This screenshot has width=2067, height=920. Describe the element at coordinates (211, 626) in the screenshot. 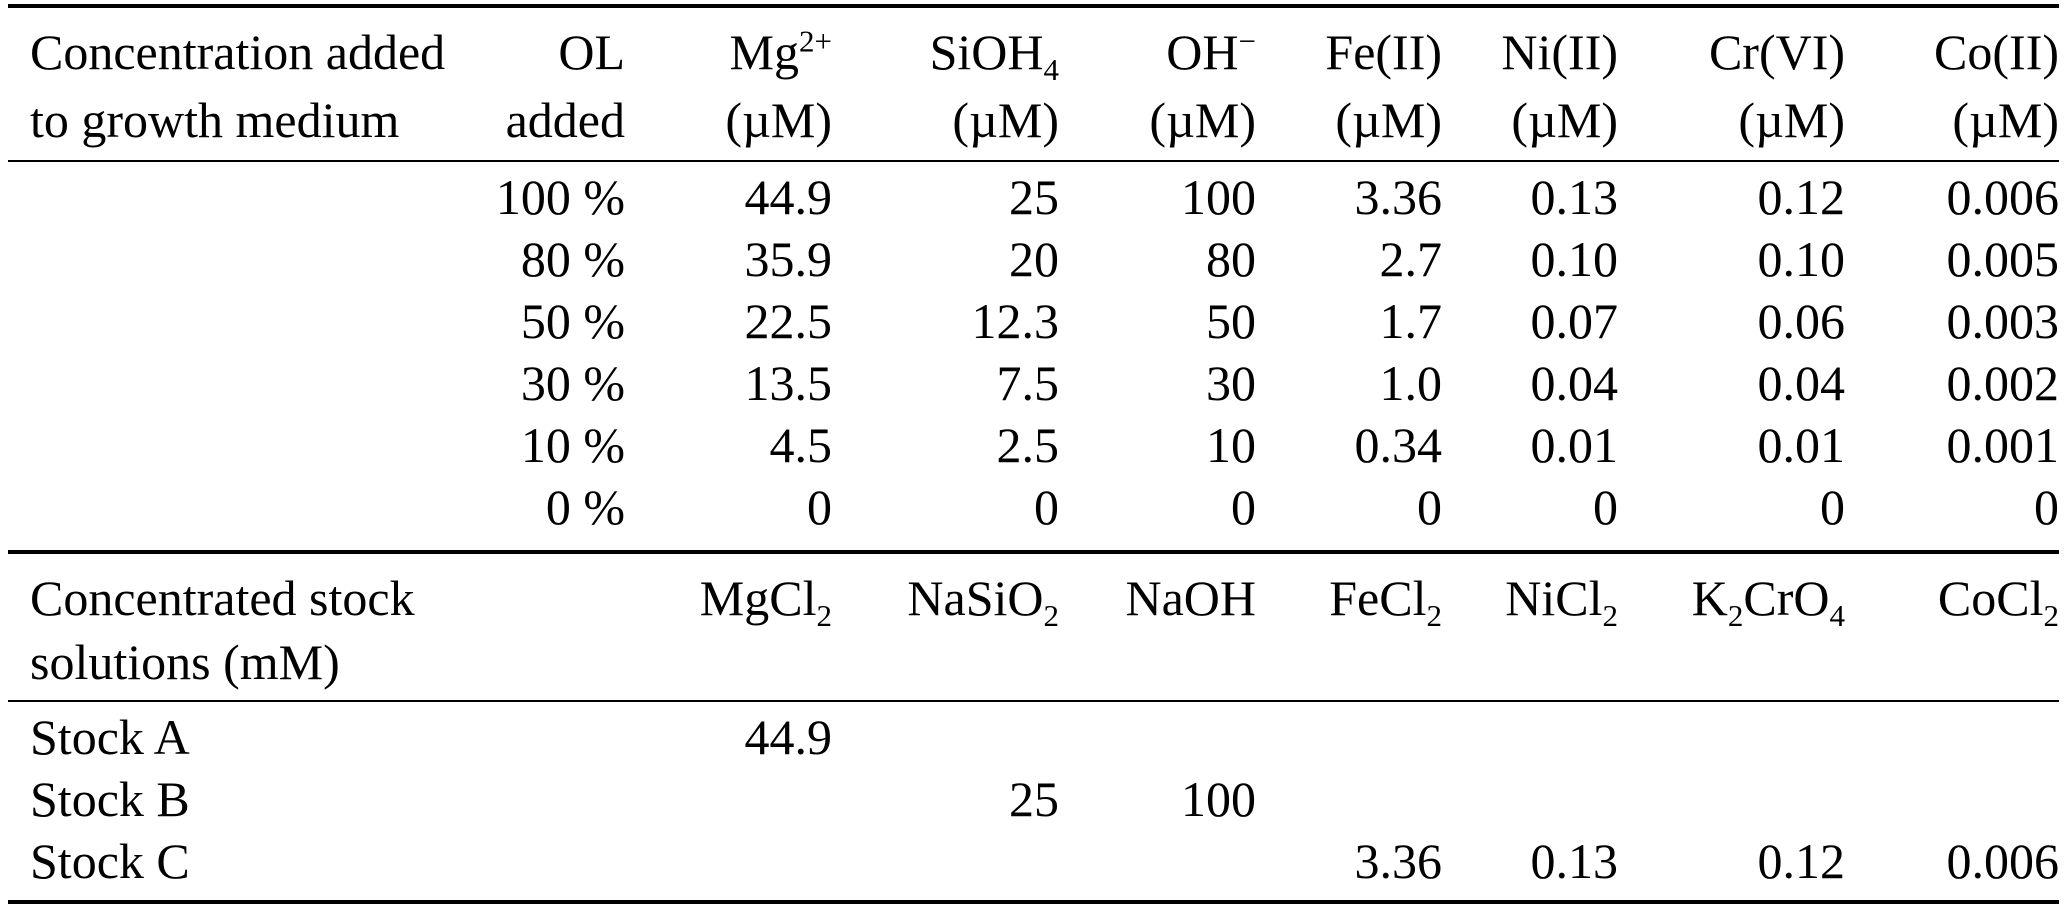

I see `stock-solutions-title: Concentrated stock solutions (mM)` at that location.